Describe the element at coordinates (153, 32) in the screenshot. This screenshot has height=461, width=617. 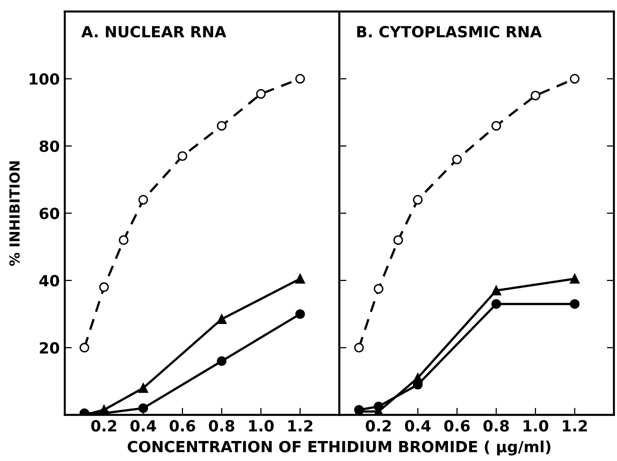
I see `text: A. NUCLEAR RNA` at that location.